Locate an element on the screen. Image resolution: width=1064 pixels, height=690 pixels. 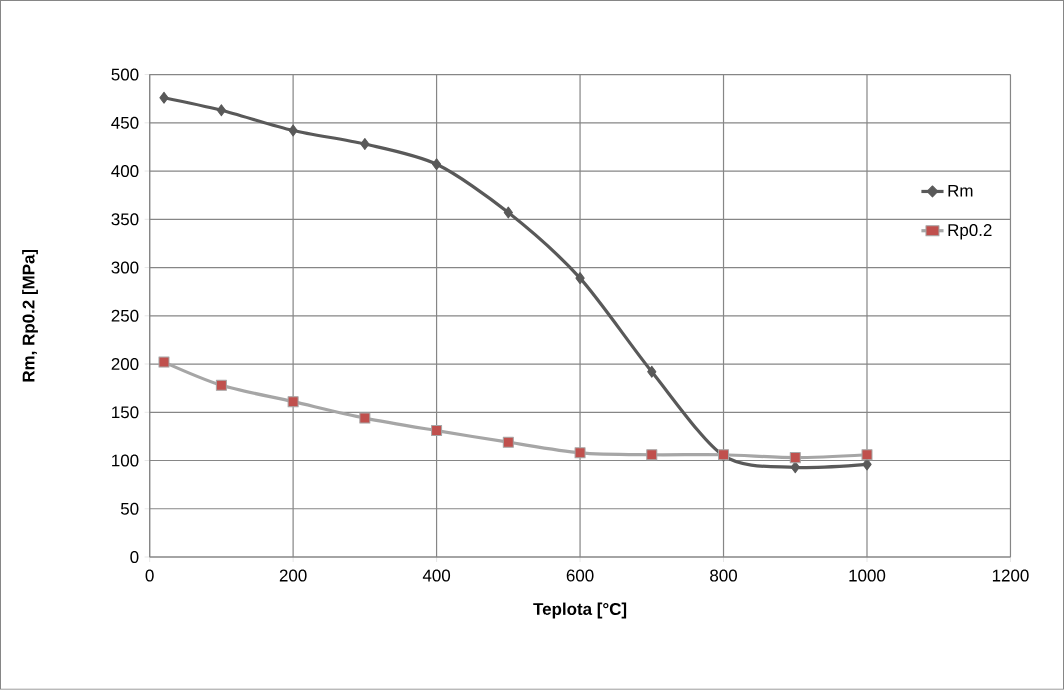
y-tick-label: 0 is located at coordinates (134, 557).